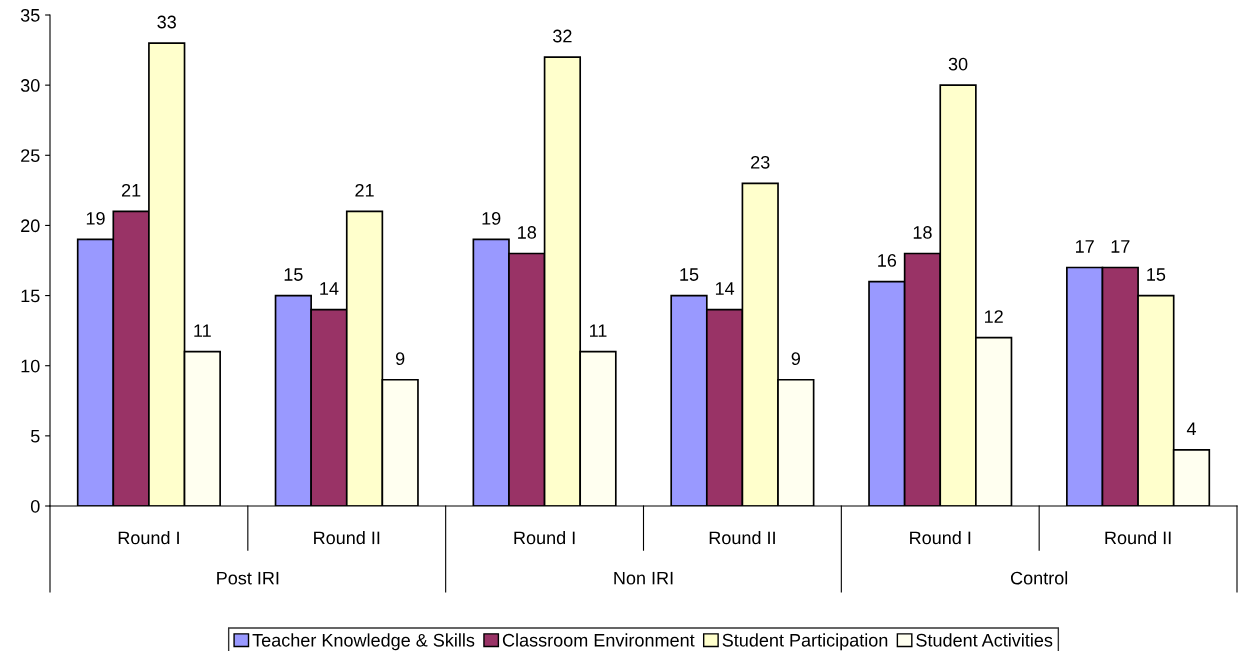 The image size is (1240, 651). What do you see at coordinates (760, 162) in the screenshot?
I see `data-label: 23` at bounding box center [760, 162].